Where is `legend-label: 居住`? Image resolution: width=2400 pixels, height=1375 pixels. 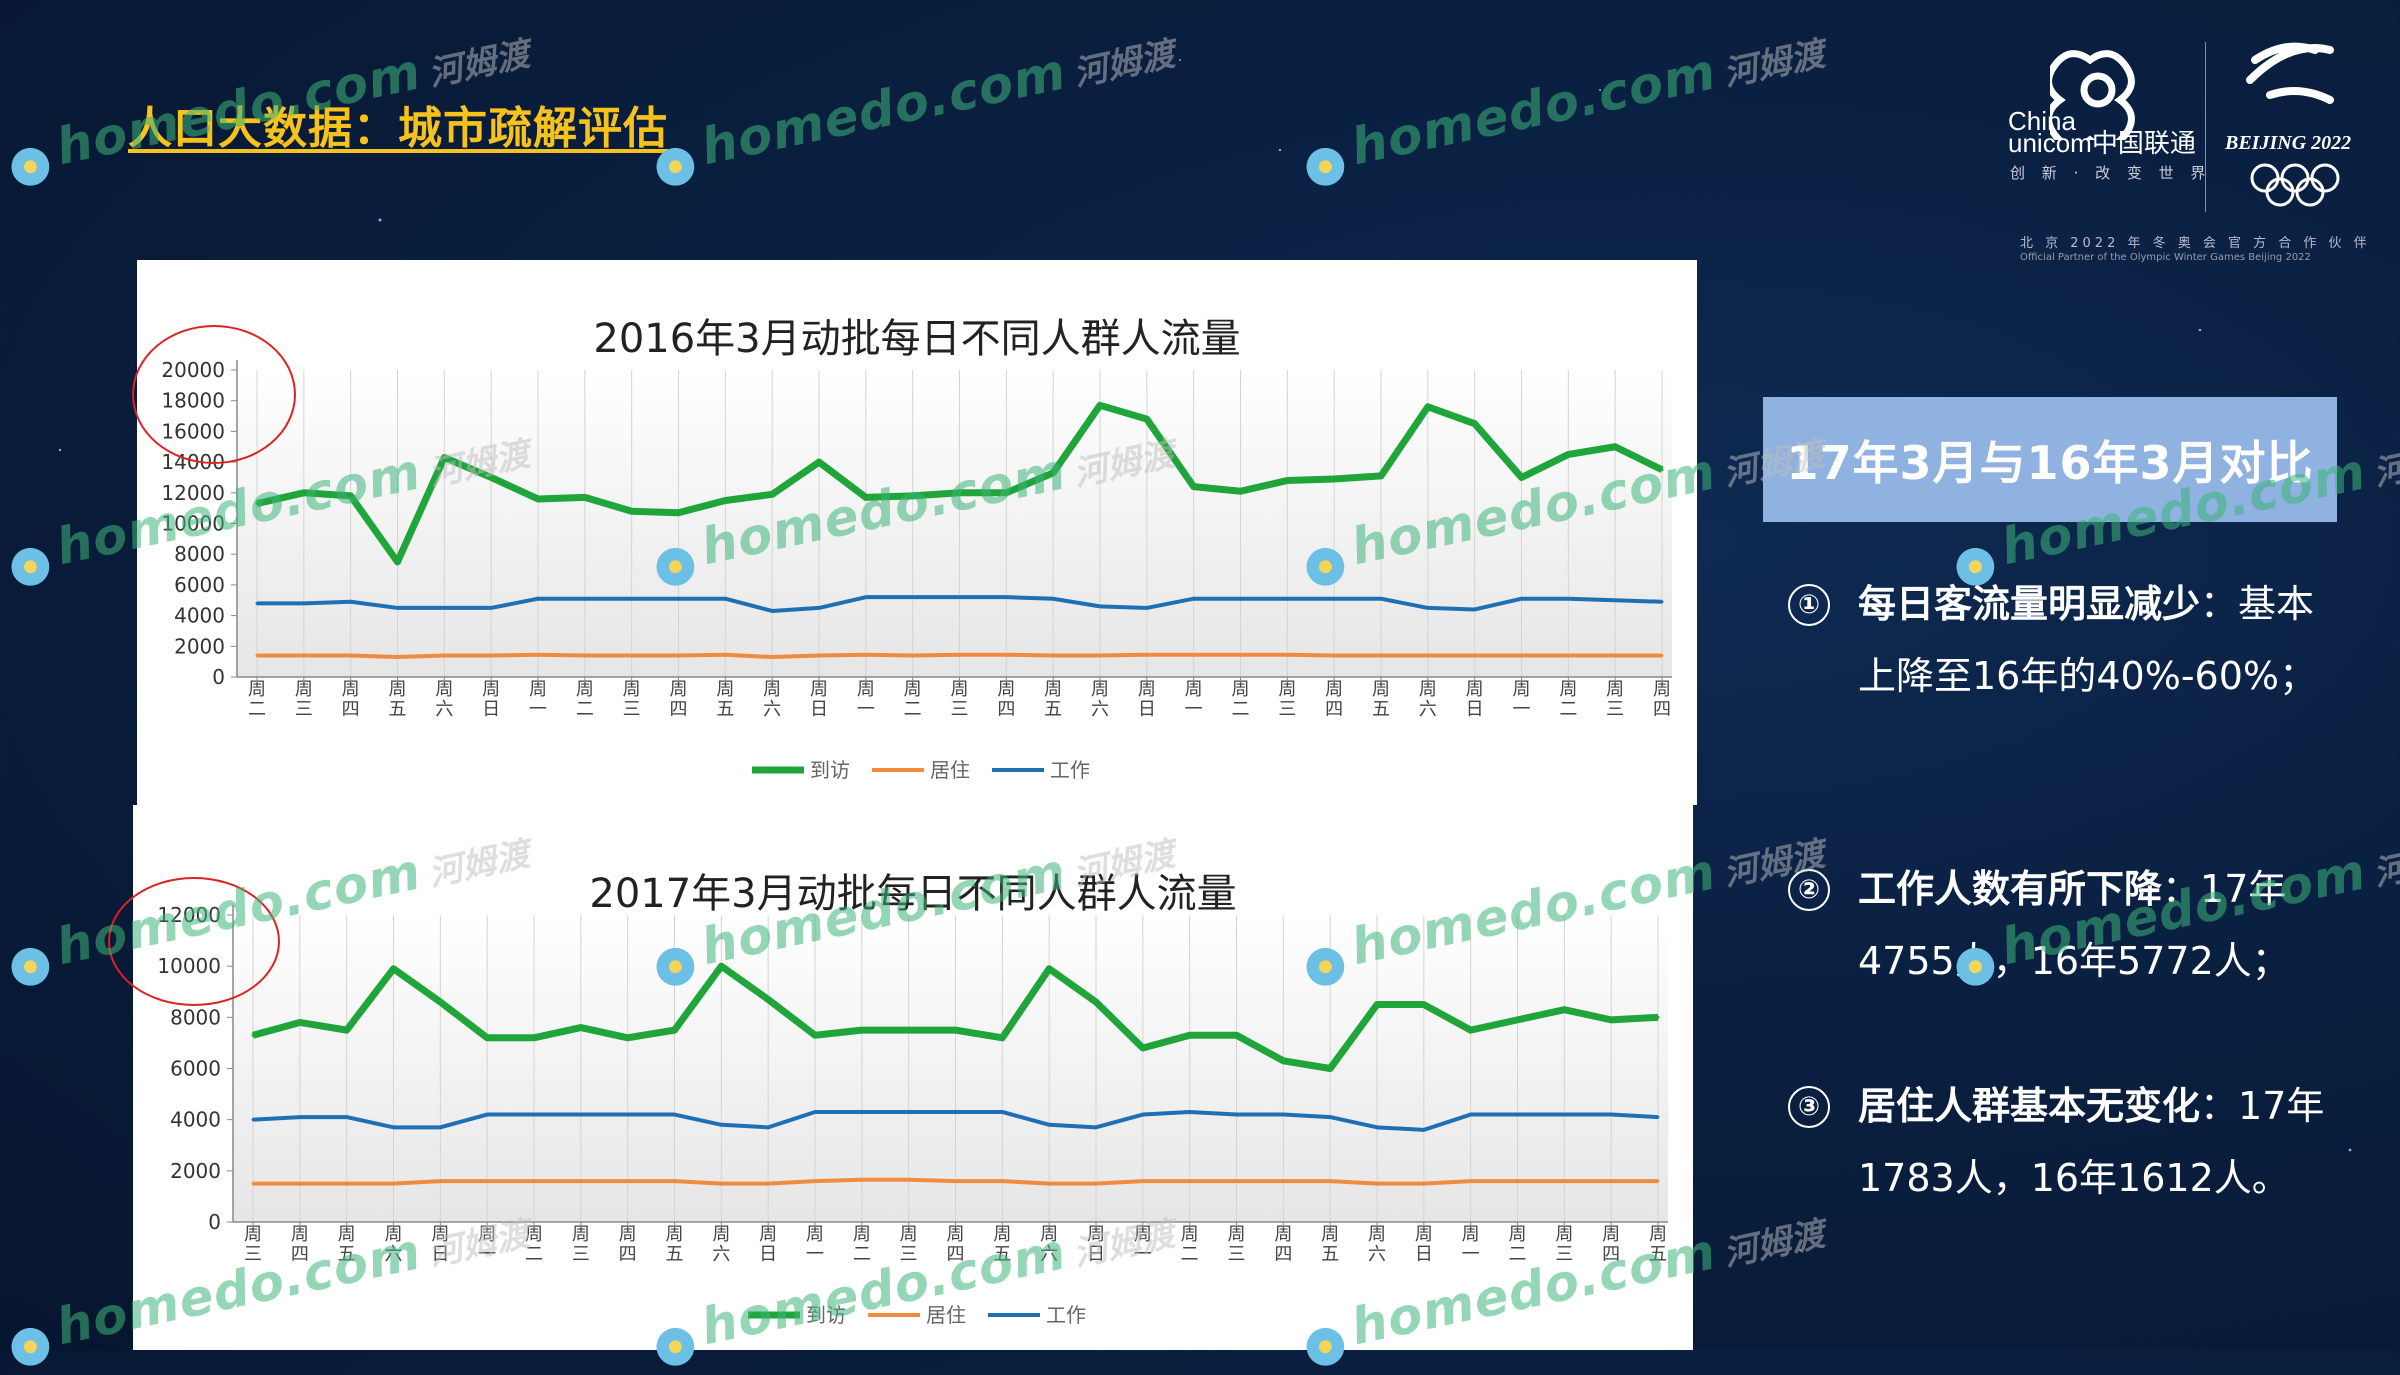
legend-label: 居住 is located at coordinates (946, 1315).